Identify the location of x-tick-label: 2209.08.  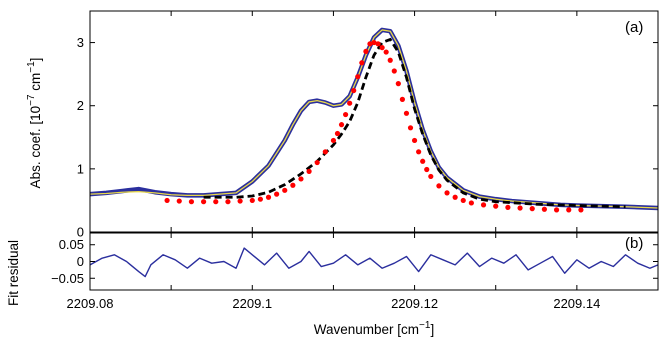
(90, 303).